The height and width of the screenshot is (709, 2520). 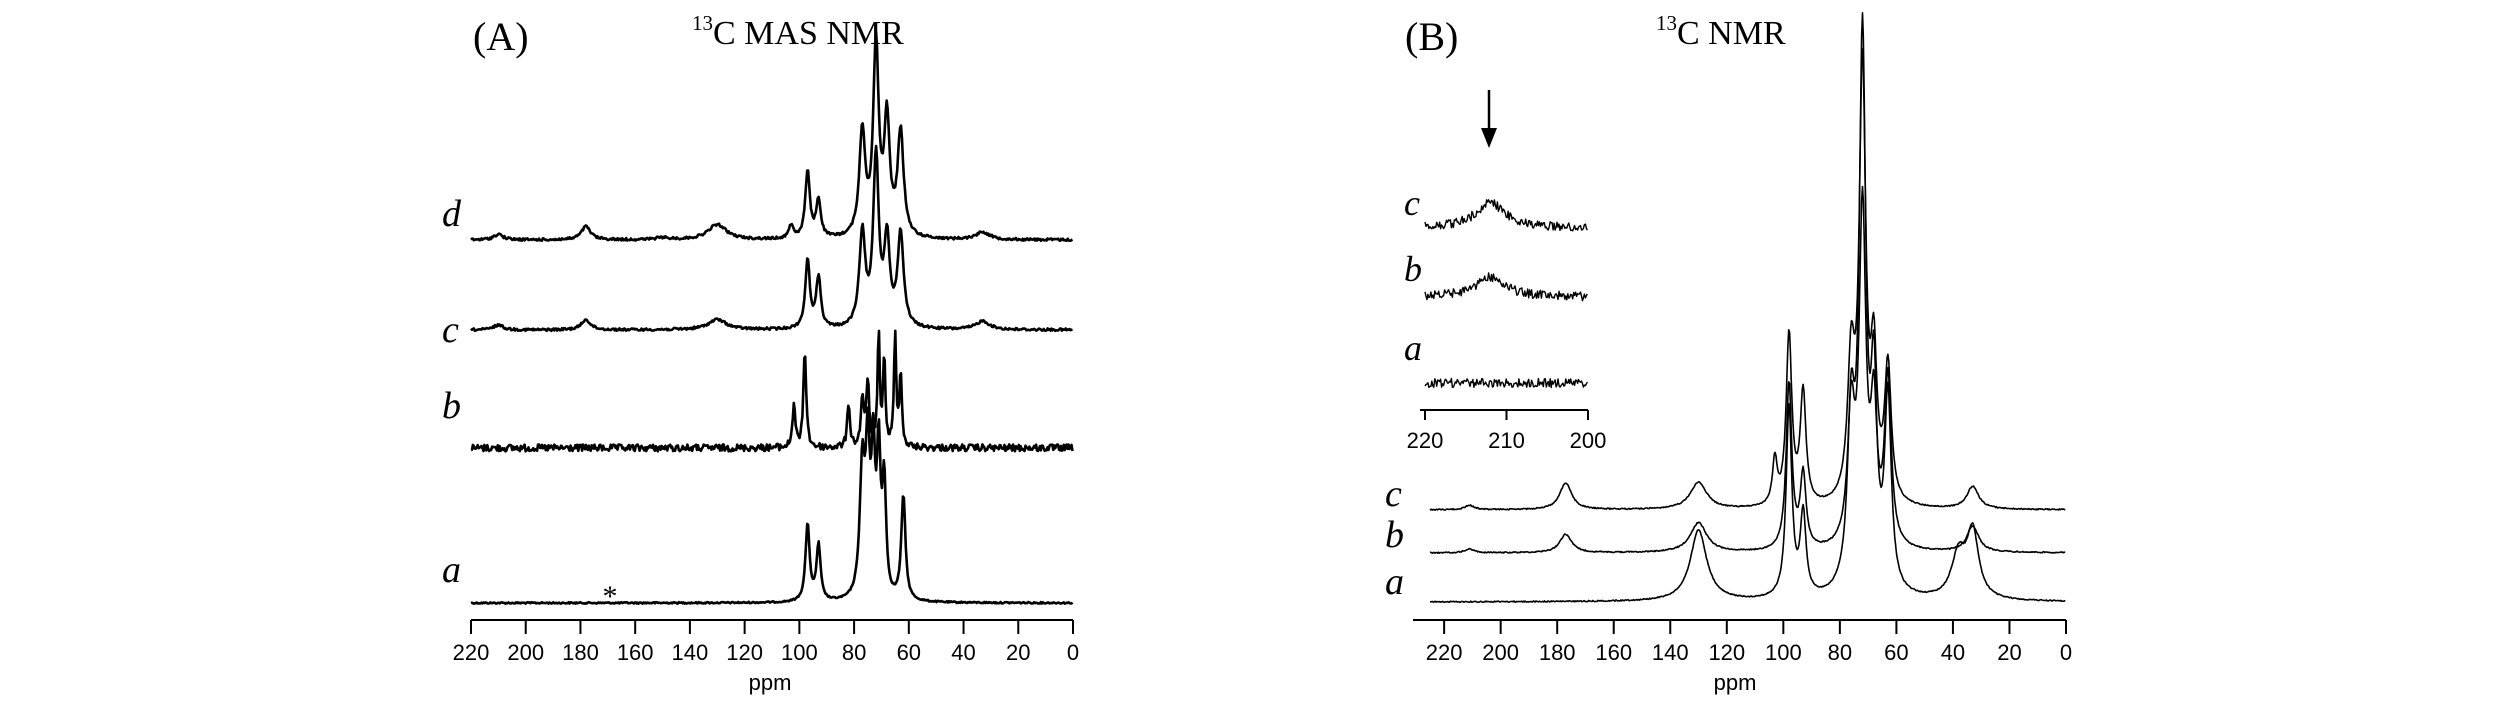 I want to click on panel-a-trace-label-d: d, so click(x=452, y=214).